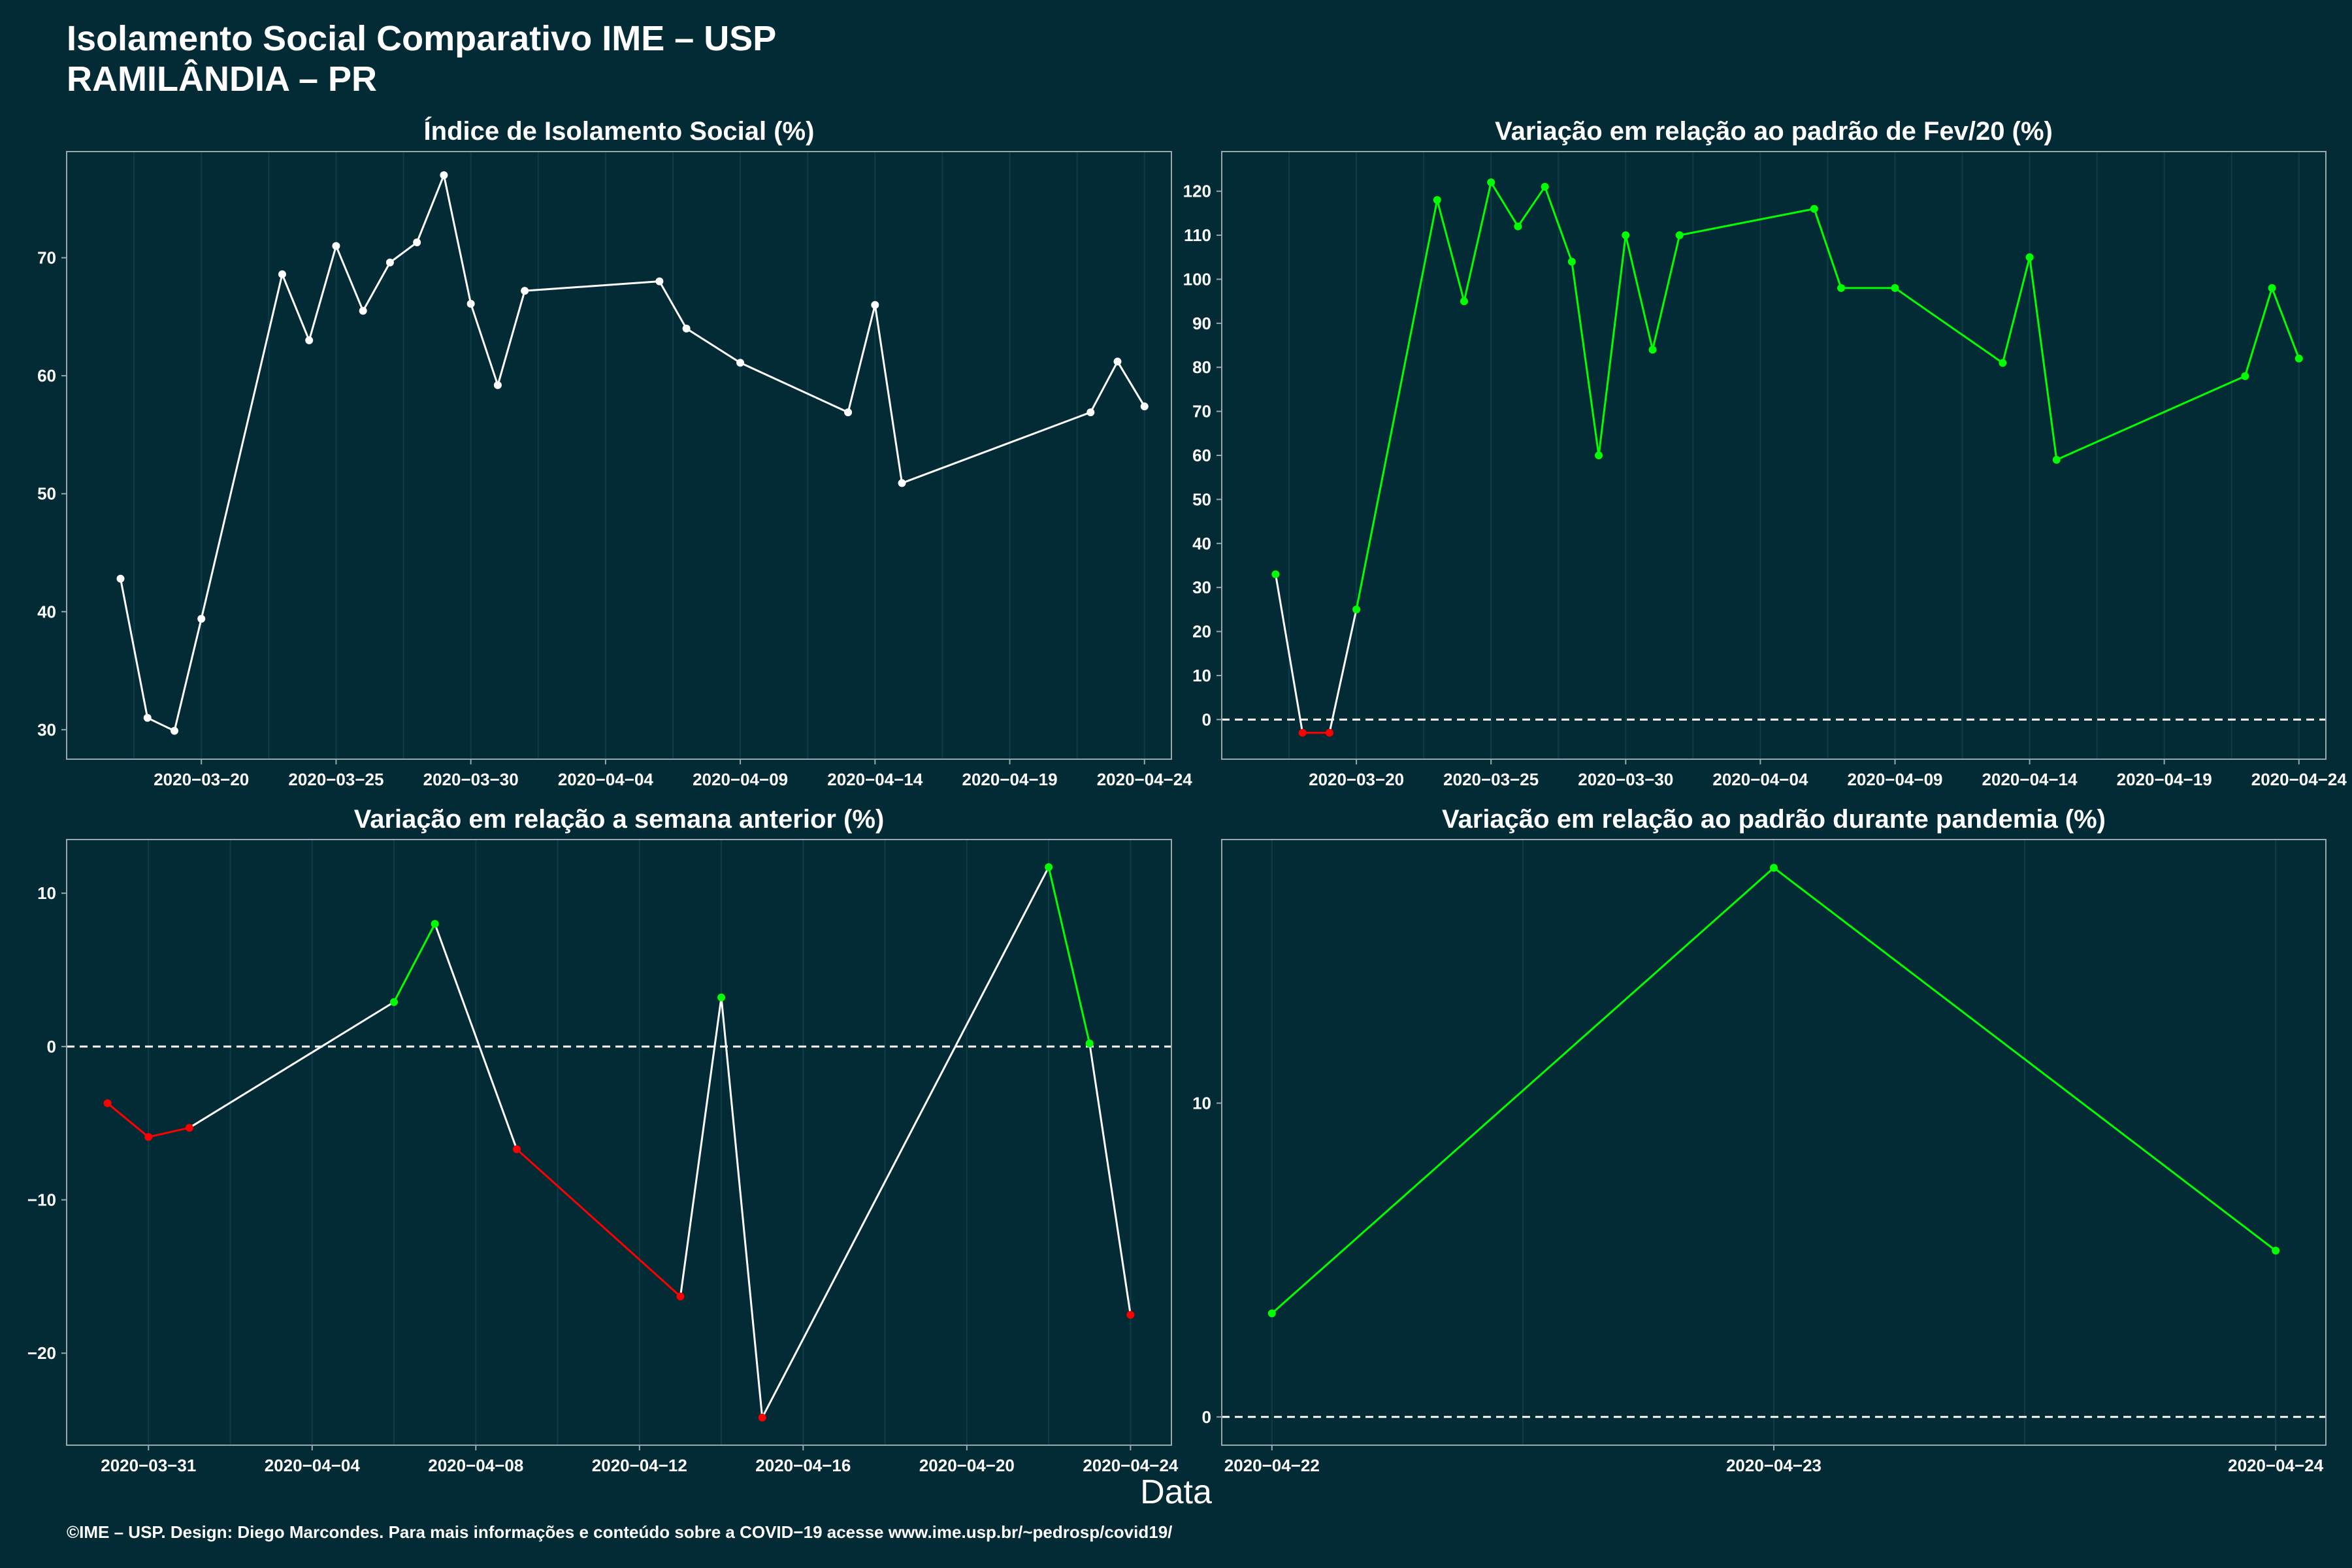  What do you see at coordinates (639, 1465) in the screenshot?
I see `x-tick-label: 2020−04−12` at bounding box center [639, 1465].